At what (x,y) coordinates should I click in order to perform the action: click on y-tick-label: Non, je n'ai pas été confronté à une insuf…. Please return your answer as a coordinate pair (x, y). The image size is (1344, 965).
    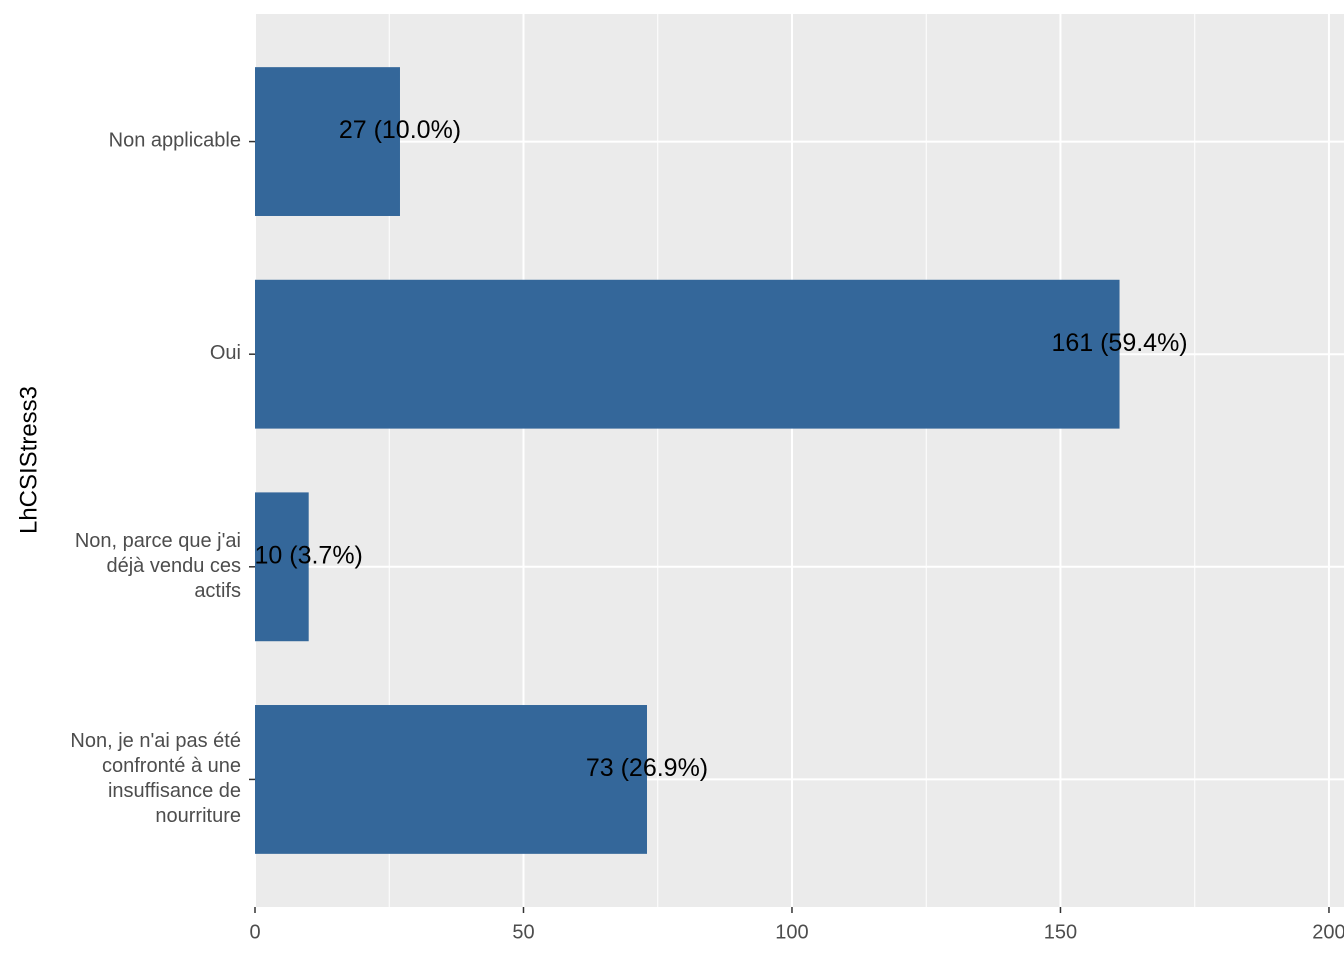
    Looking at the image, I should click on (155, 778).